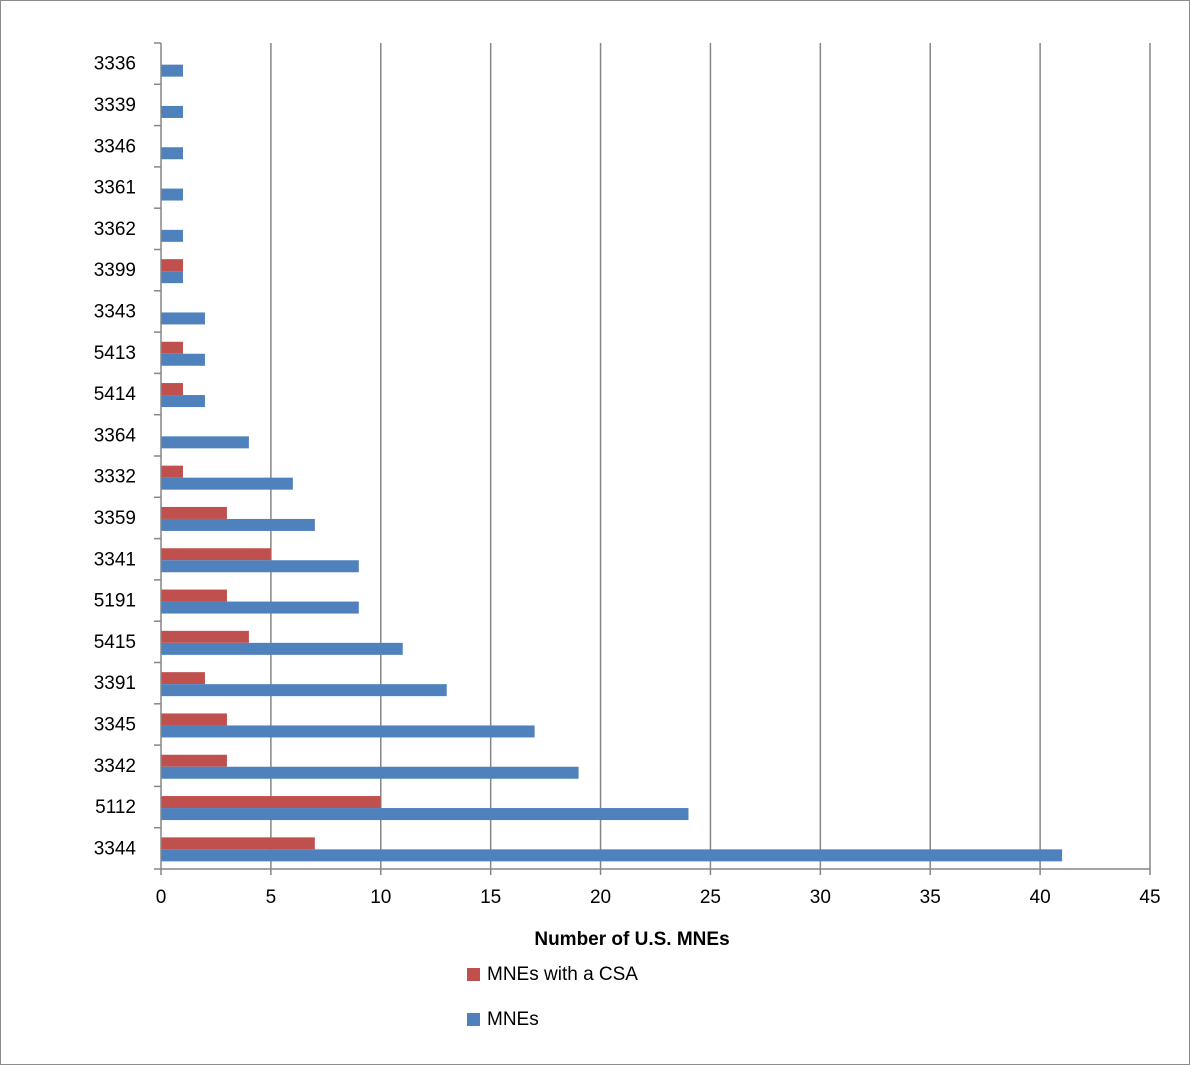 This screenshot has width=1190, height=1065. What do you see at coordinates (115, 642) in the screenshot?
I see `y-tick-label: 5415` at bounding box center [115, 642].